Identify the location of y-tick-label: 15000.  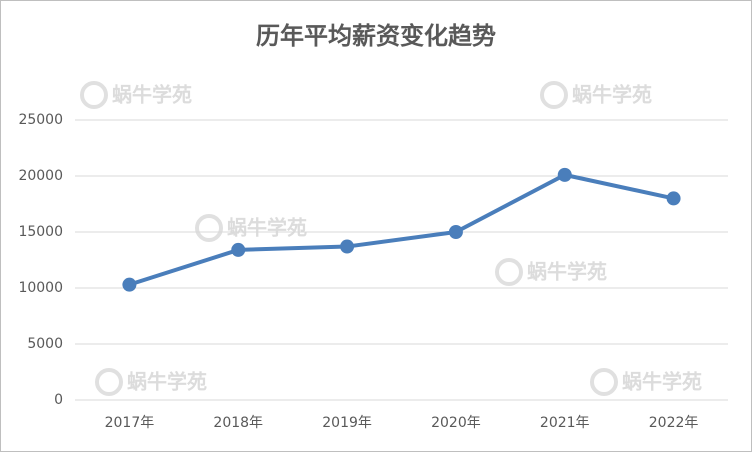
(40, 232).